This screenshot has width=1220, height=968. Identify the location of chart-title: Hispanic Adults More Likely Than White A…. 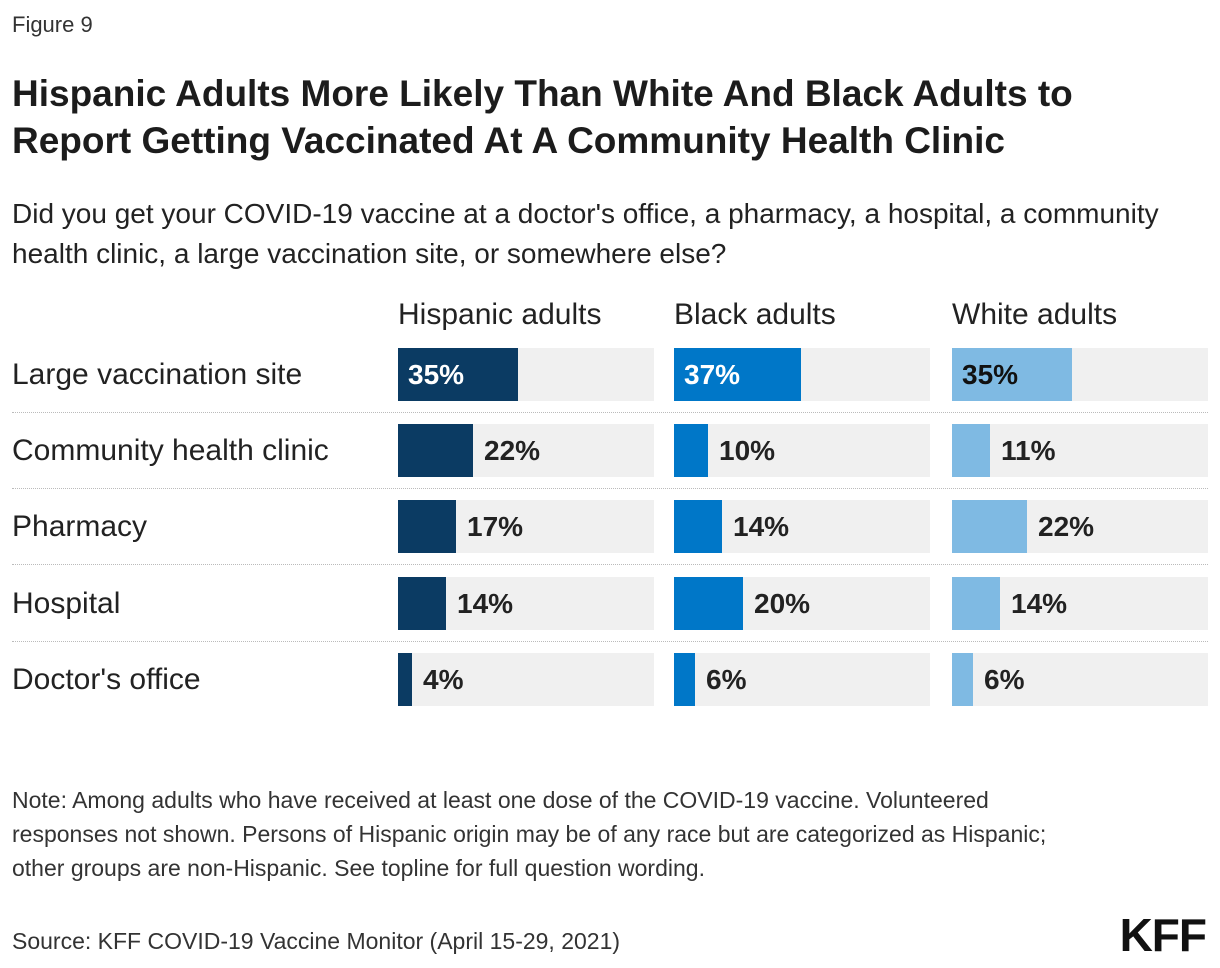
(542, 117).